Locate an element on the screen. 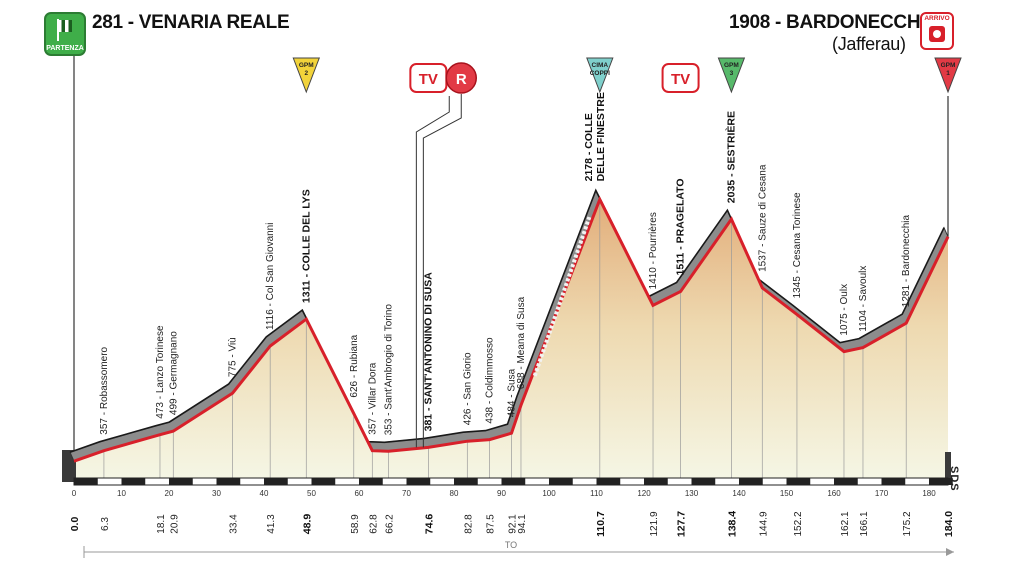  axis-tick-label: 10 is located at coordinates (121, 493).